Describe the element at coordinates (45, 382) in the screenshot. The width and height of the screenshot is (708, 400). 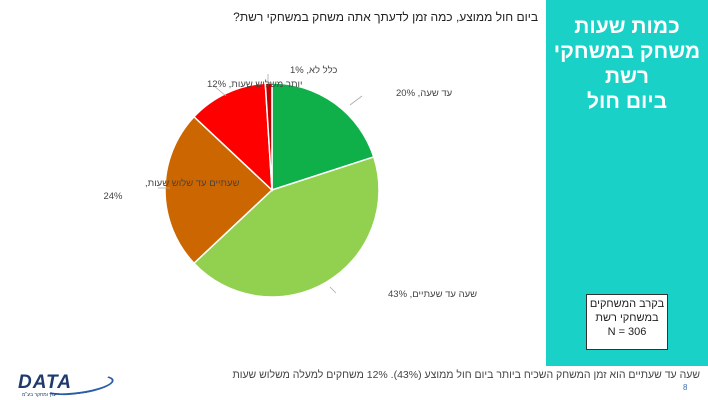
I see `logo-text: DATA` at that location.